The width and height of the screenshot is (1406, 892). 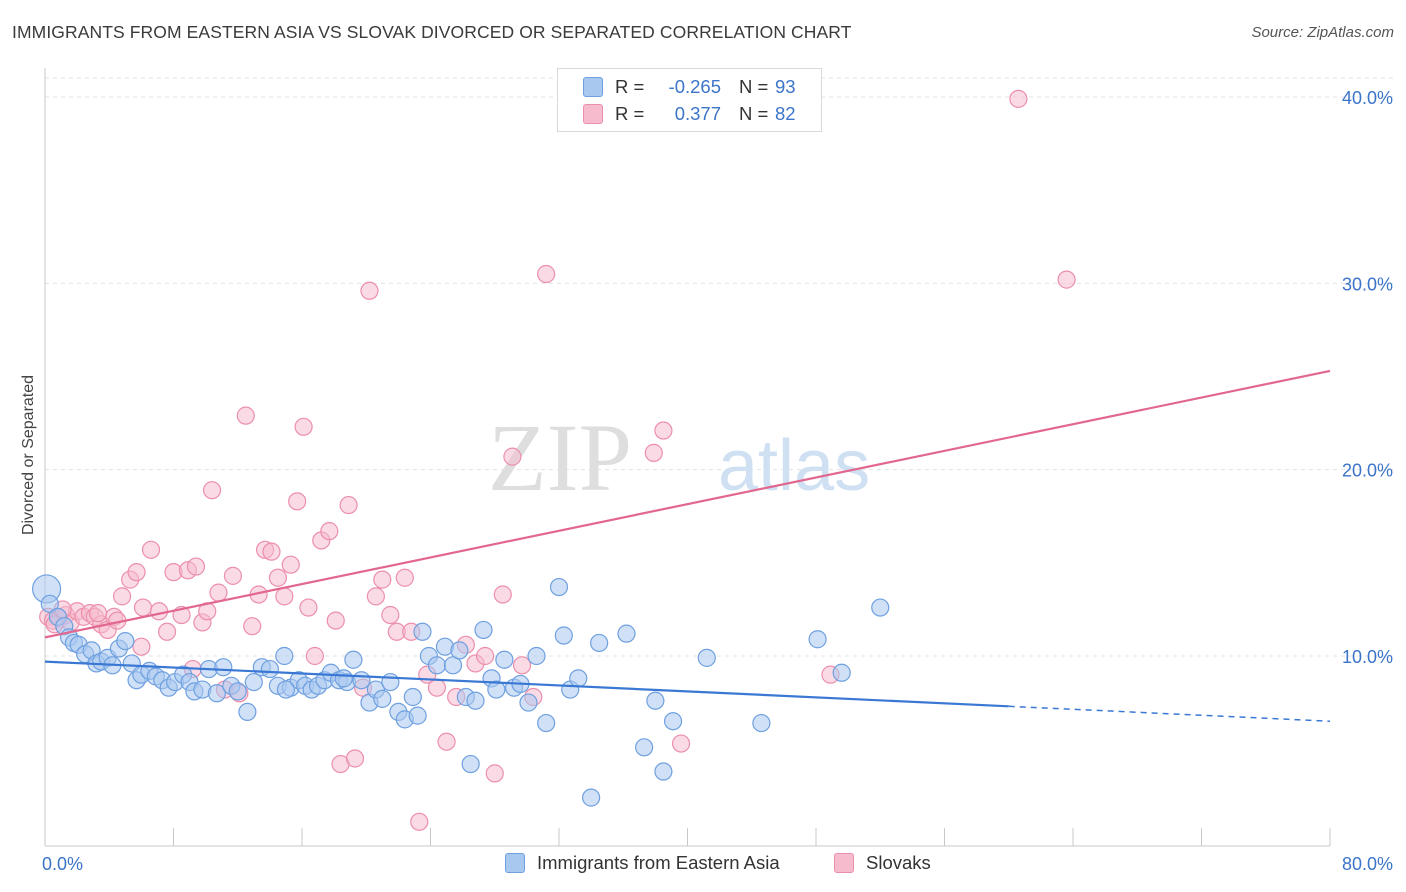 I want to click on correlation-legend: R = -0.265 N = 93 R = 0.377 N = 82, so click(x=689, y=100).